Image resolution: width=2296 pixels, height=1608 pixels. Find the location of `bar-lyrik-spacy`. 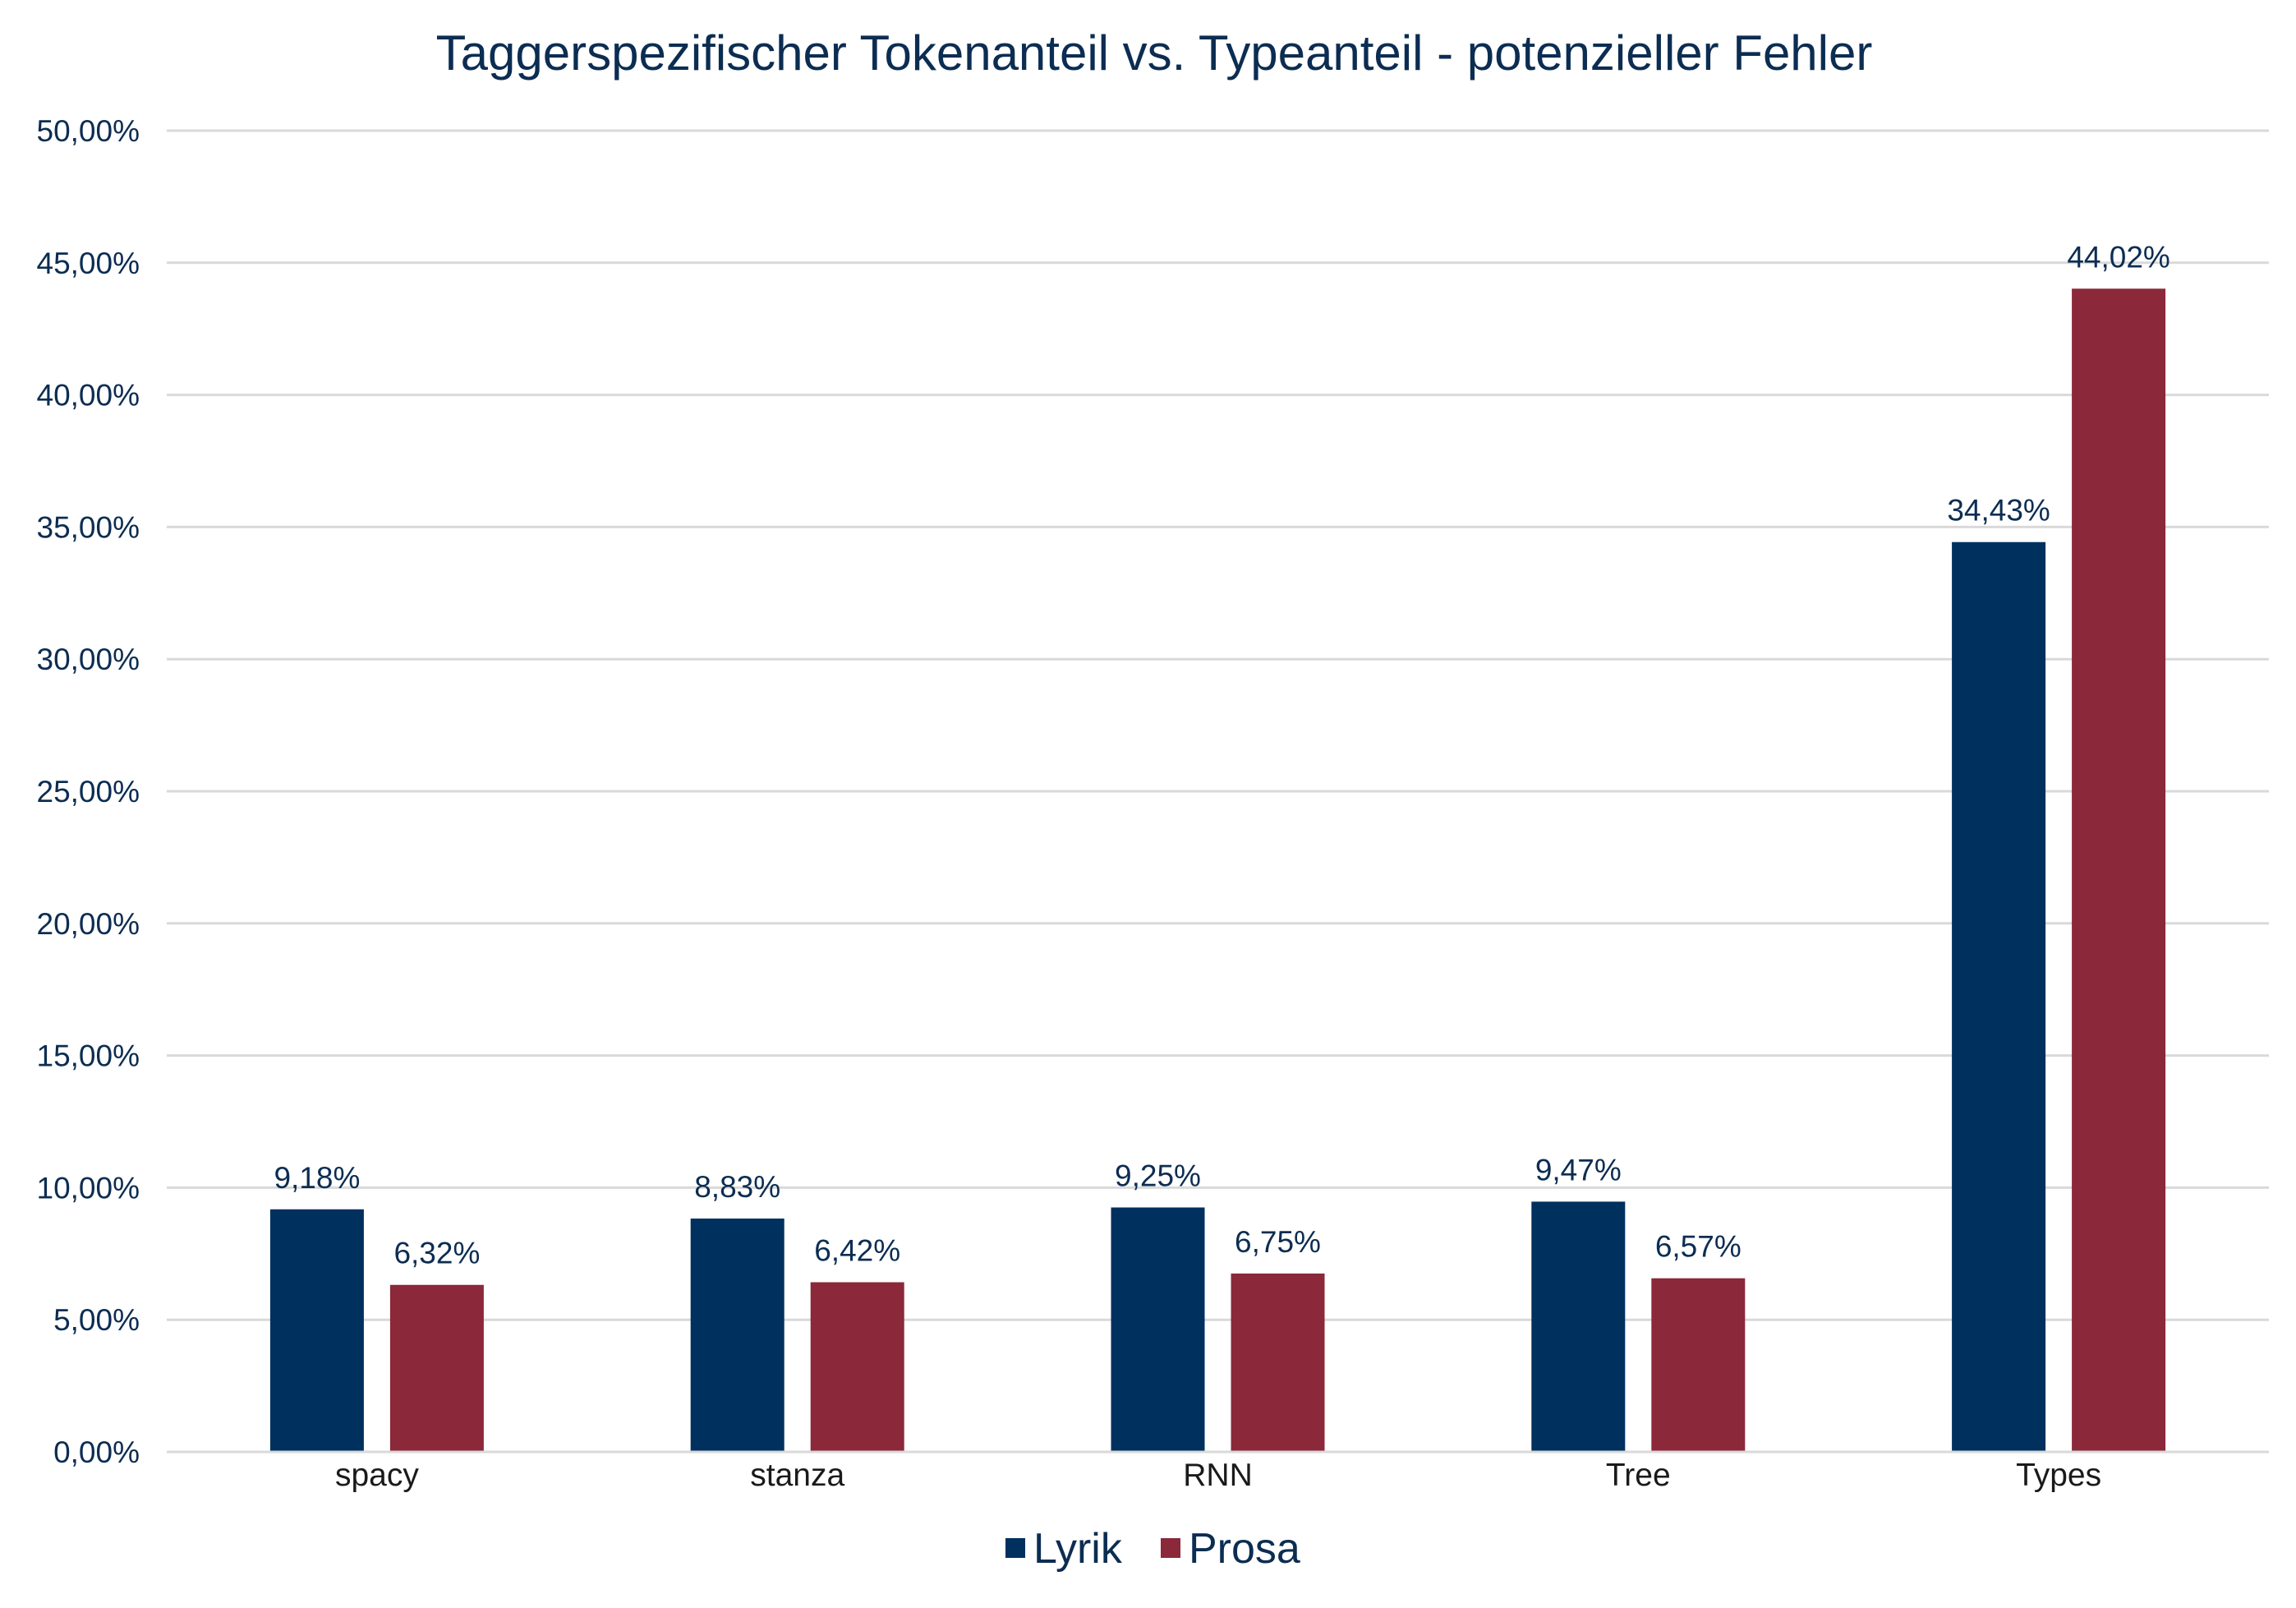

bar-lyrik-spacy is located at coordinates (316, 1330).